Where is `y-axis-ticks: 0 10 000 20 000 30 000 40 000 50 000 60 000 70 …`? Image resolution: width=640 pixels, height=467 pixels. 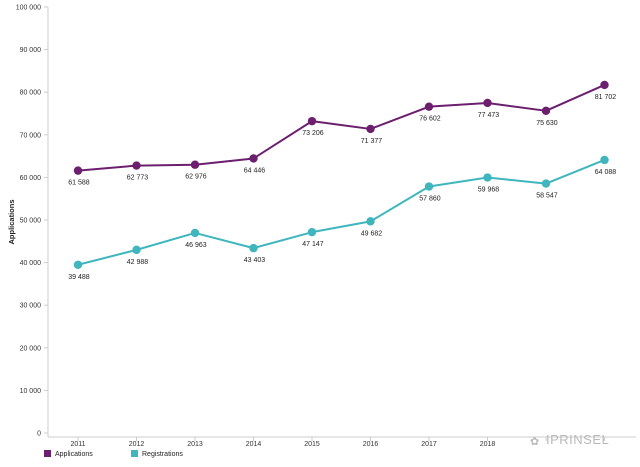
y-axis-ticks: 0 10 000 20 000 30 000 40 000 50 000 60 000 70 … is located at coordinates (32, 221).